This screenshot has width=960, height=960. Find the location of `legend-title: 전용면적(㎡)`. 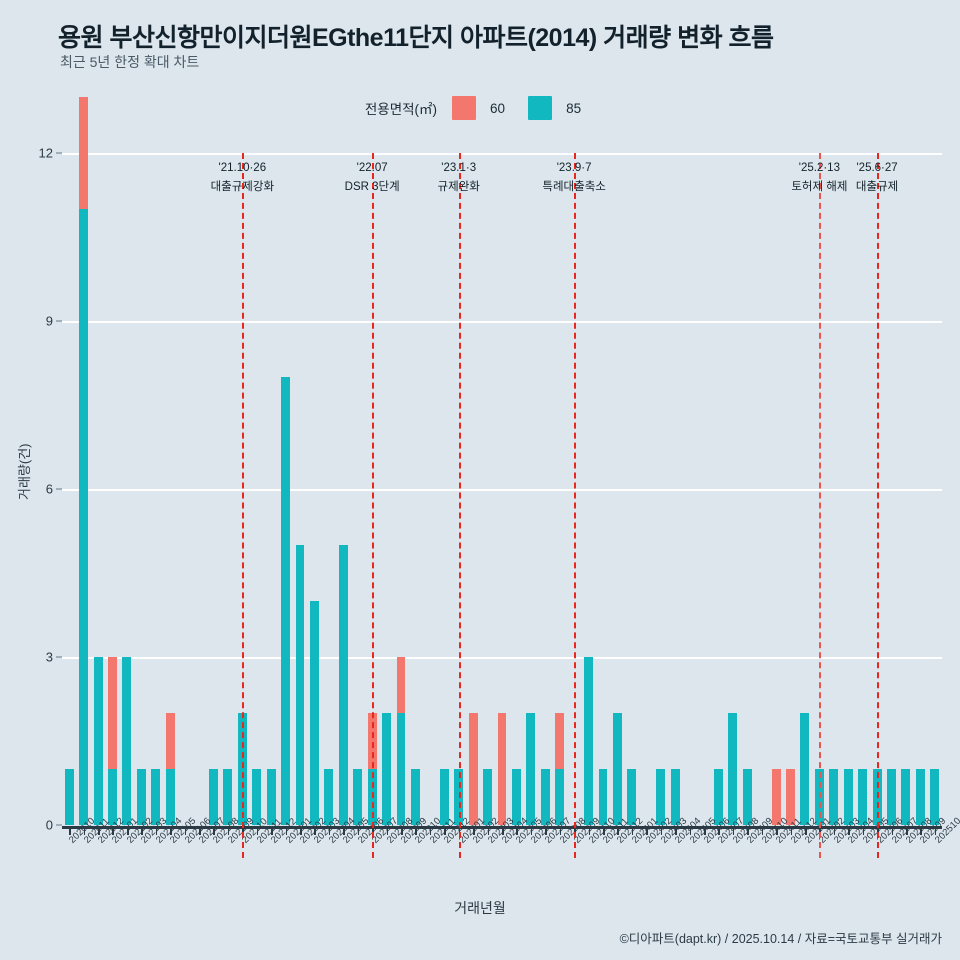

legend-title: 전용면적(㎡) is located at coordinates (401, 109).